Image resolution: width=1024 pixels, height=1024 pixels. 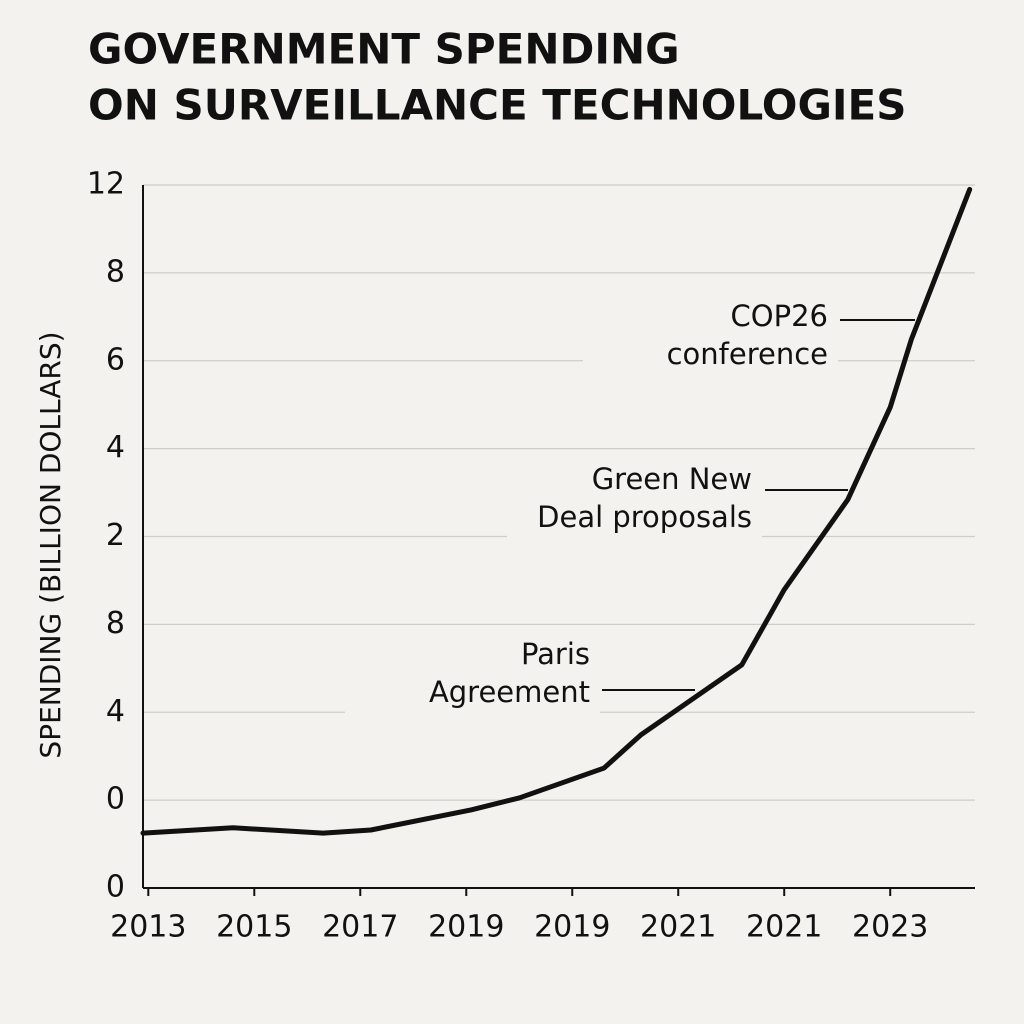 I want to click on y-tick-label: 2, so click(x=115, y=535).